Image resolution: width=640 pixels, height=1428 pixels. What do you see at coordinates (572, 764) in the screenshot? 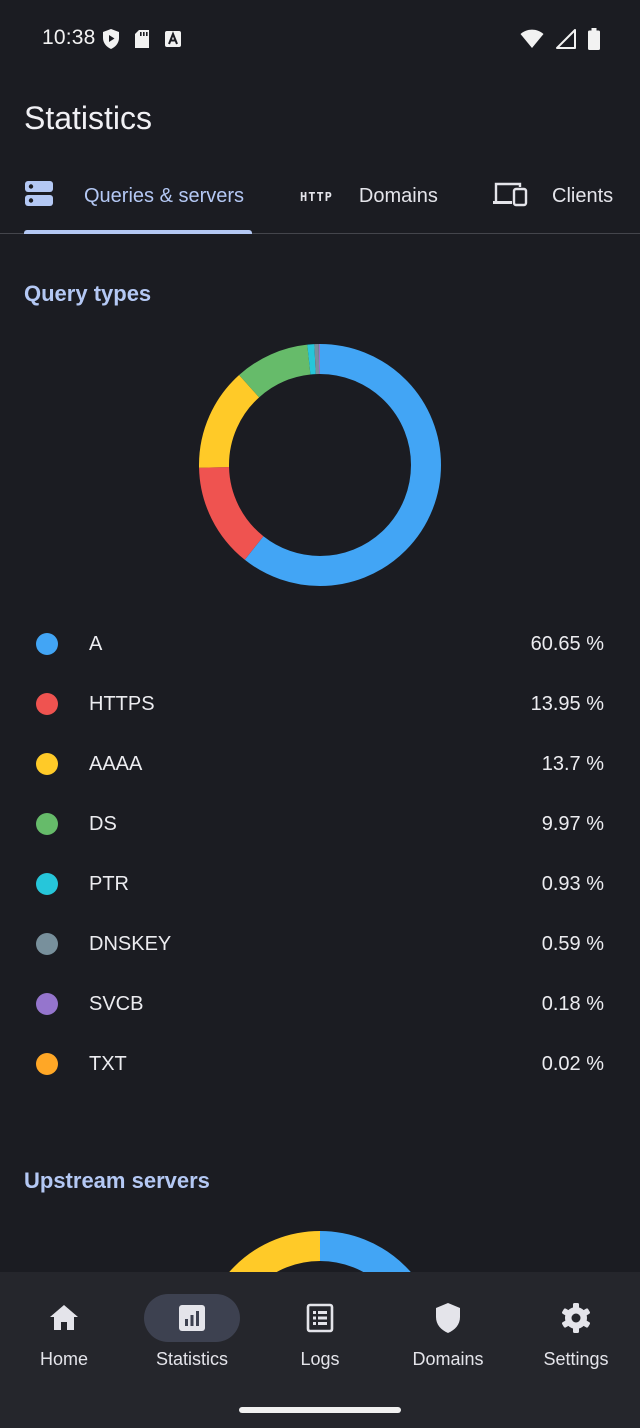
I see `legend-value: 13.7 %` at bounding box center [572, 764].